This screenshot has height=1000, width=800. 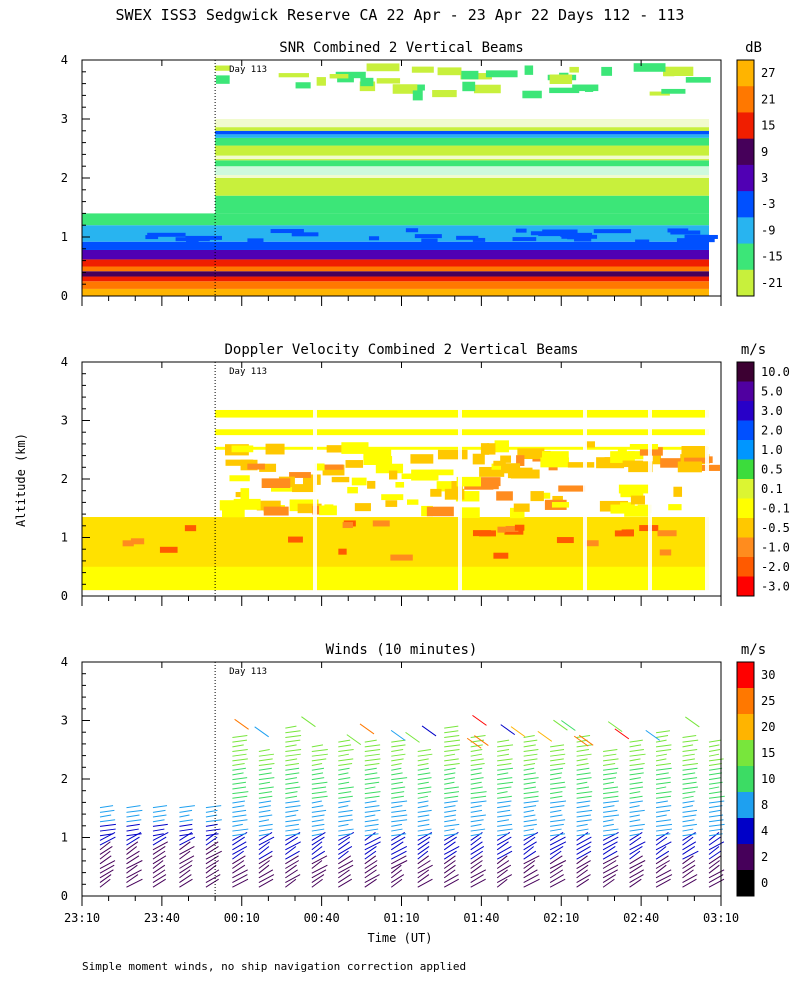 What do you see at coordinates (772, 430) in the screenshot?
I see `colorbar-tick-label: 2.0` at bounding box center [772, 430].